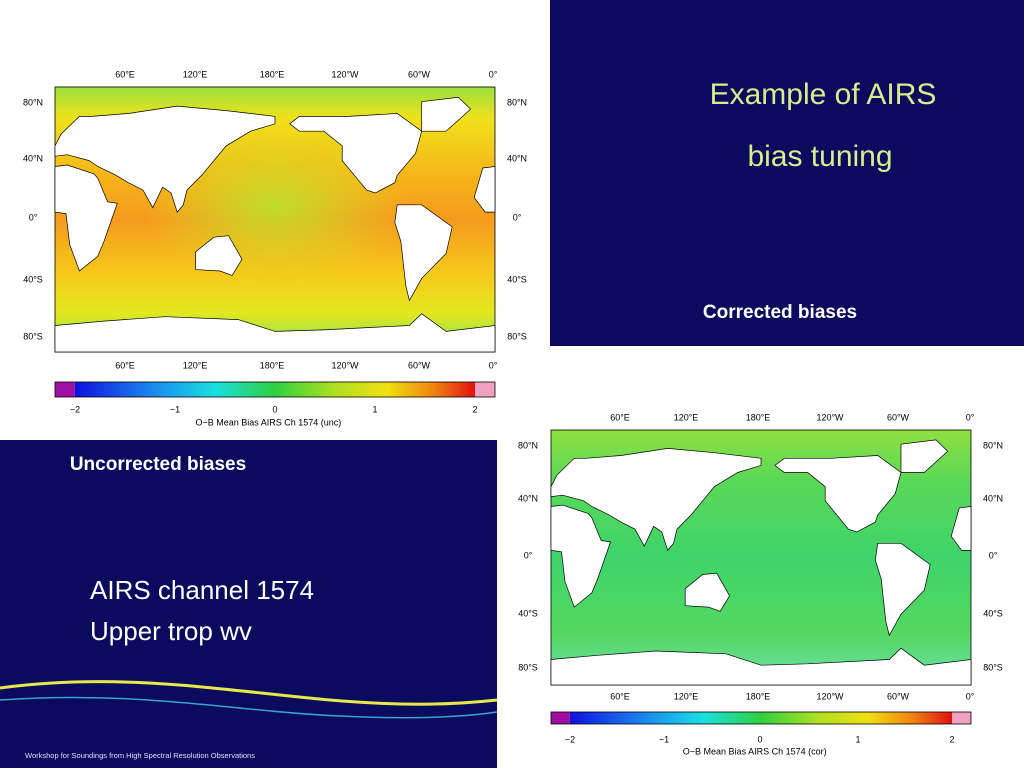  Describe the element at coordinates (823, 94) in the screenshot. I see `title-line: Example of AIRS` at that location.